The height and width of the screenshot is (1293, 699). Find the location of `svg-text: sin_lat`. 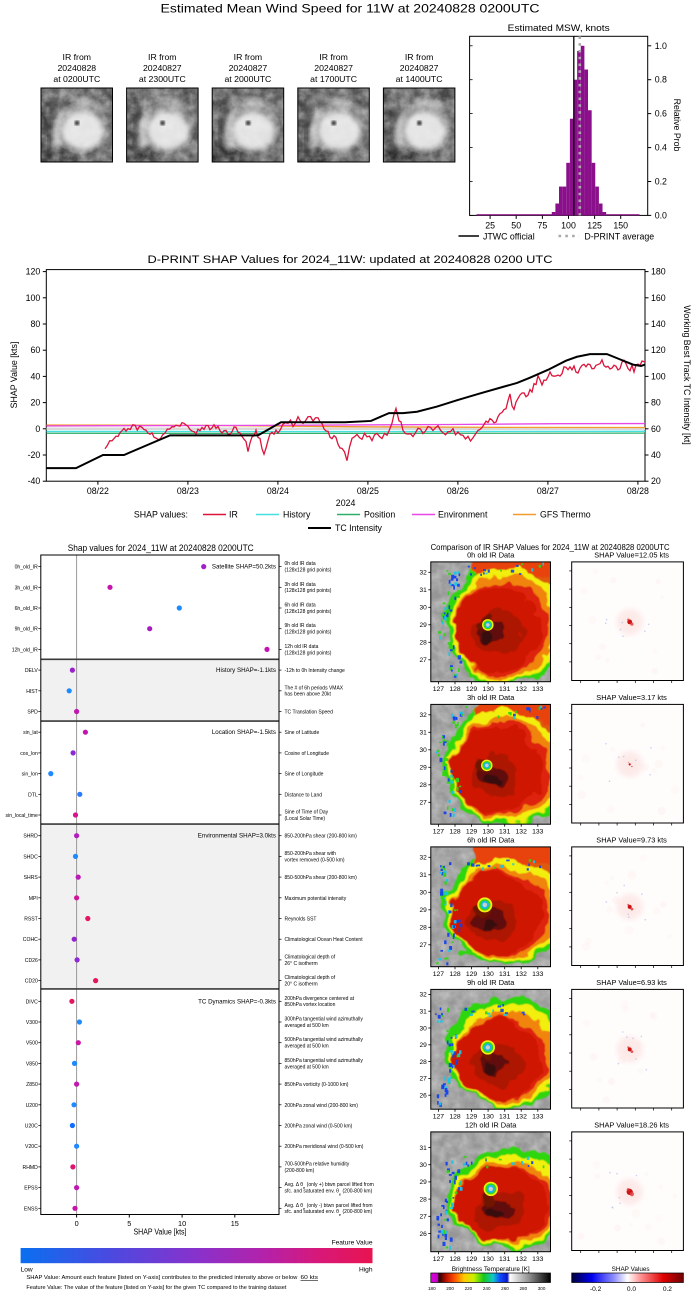

svg-text: sin_lat is located at coordinates (30, 733).